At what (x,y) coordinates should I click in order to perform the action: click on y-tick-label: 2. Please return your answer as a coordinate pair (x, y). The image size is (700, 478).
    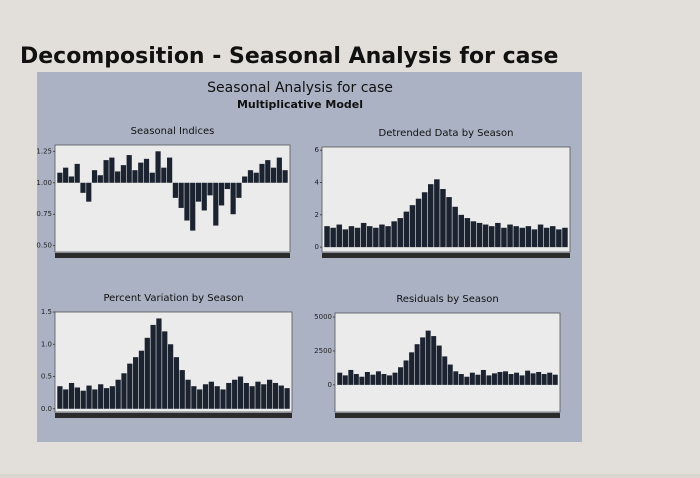
    Looking at the image, I should click on (317, 215).